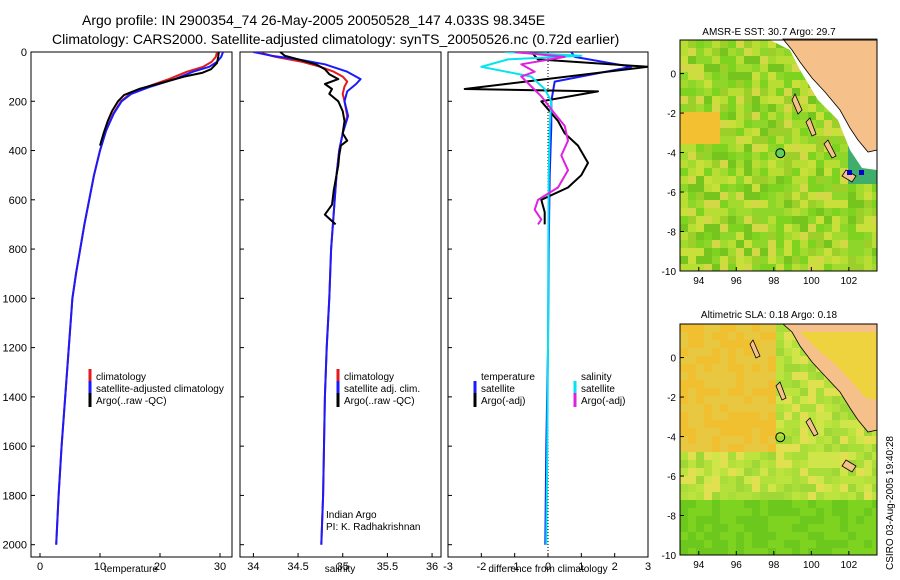 The image size is (900, 580). Describe the element at coordinates (769, 315) in the screenshot. I see `sla-map-title: Altimetric SLA: 0.18 Argo: 0.18` at that location.